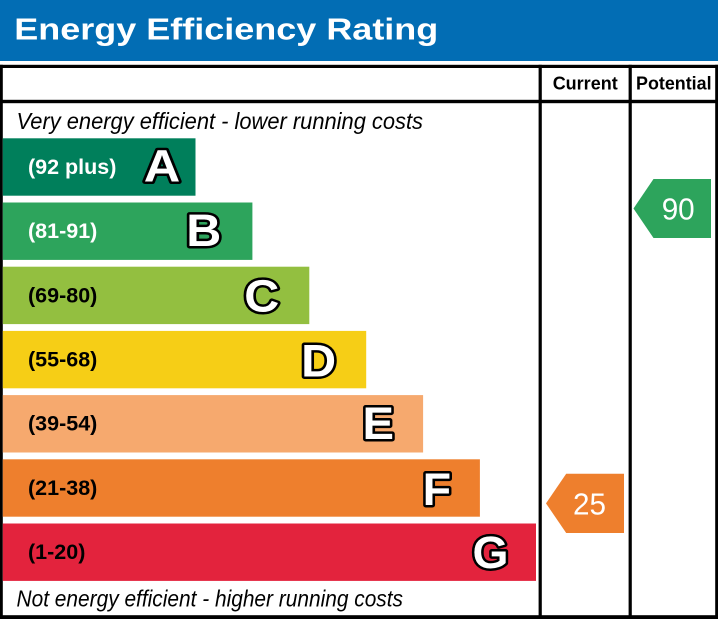 This screenshot has width=718, height=619. Describe the element at coordinates (585, 84) in the screenshot. I see `svg-text: Current` at that location.